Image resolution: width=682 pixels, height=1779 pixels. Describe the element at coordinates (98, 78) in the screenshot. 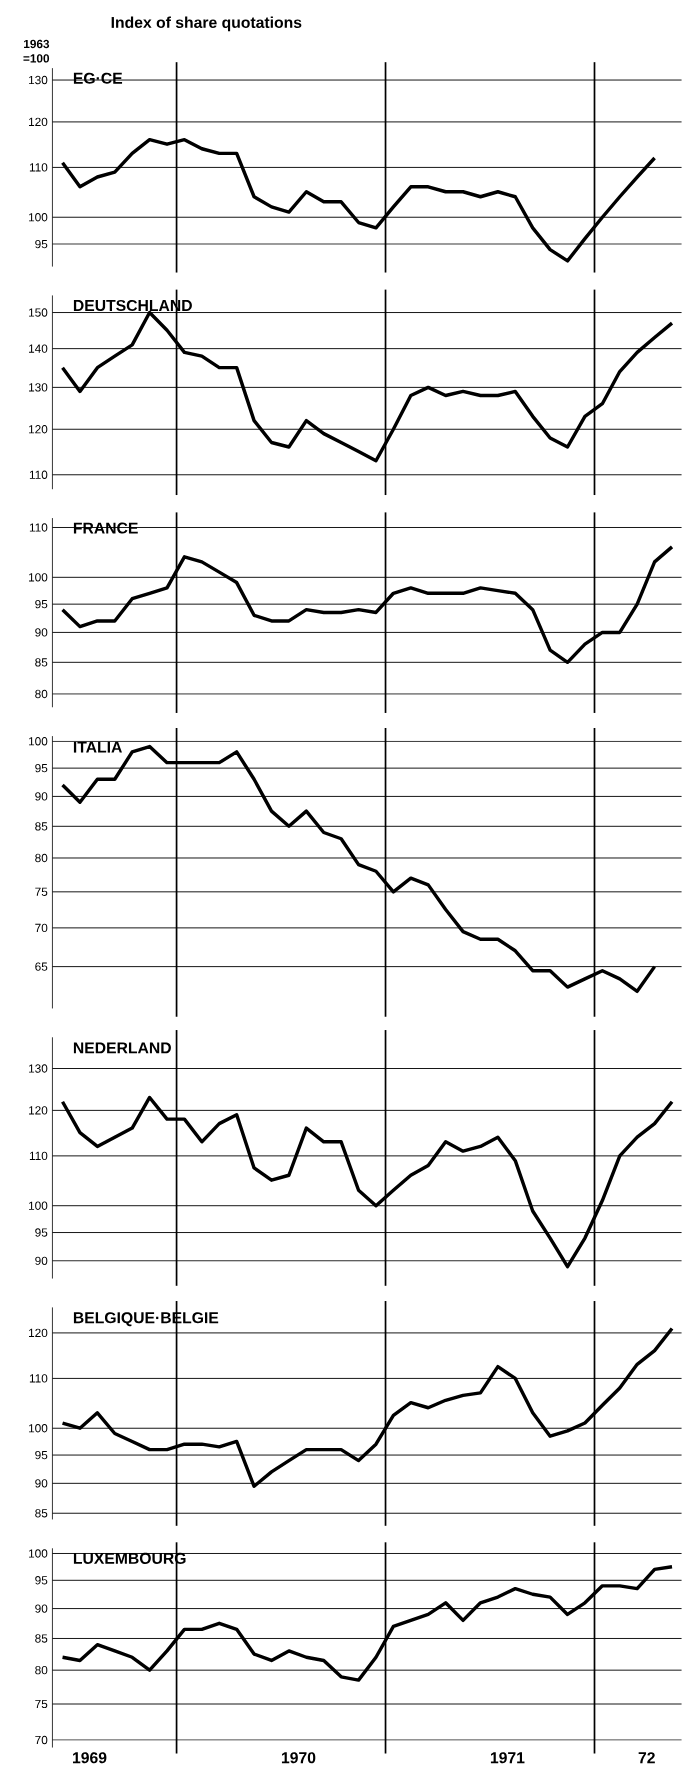

I see `text: EG·CE` at that location.